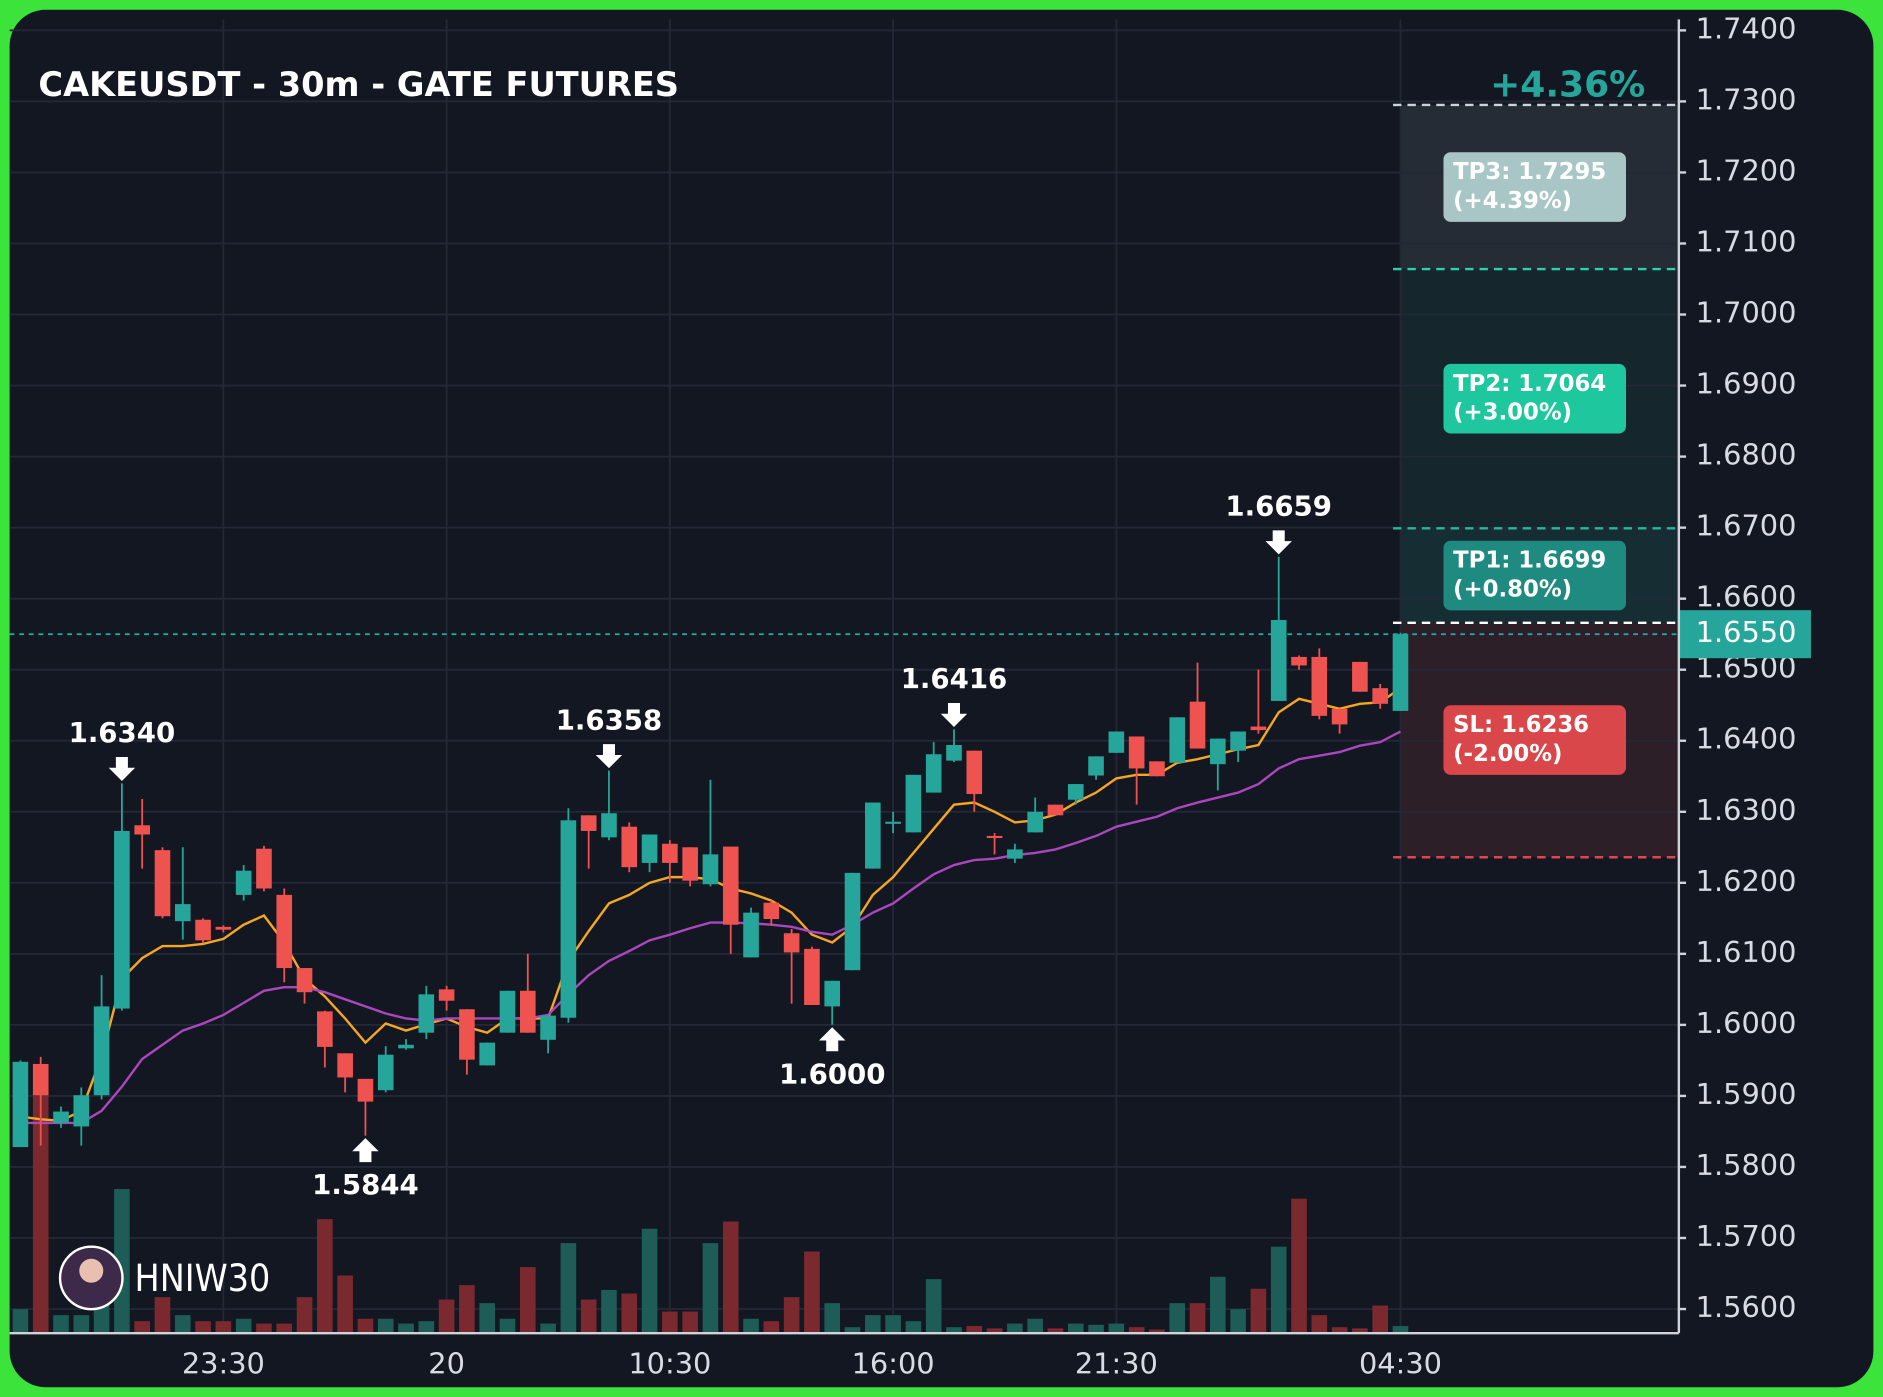 This screenshot has height=1397, width=1883. What do you see at coordinates (1116, 1364) in the screenshot?
I see `x-tick-label: 21:30` at bounding box center [1116, 1364].